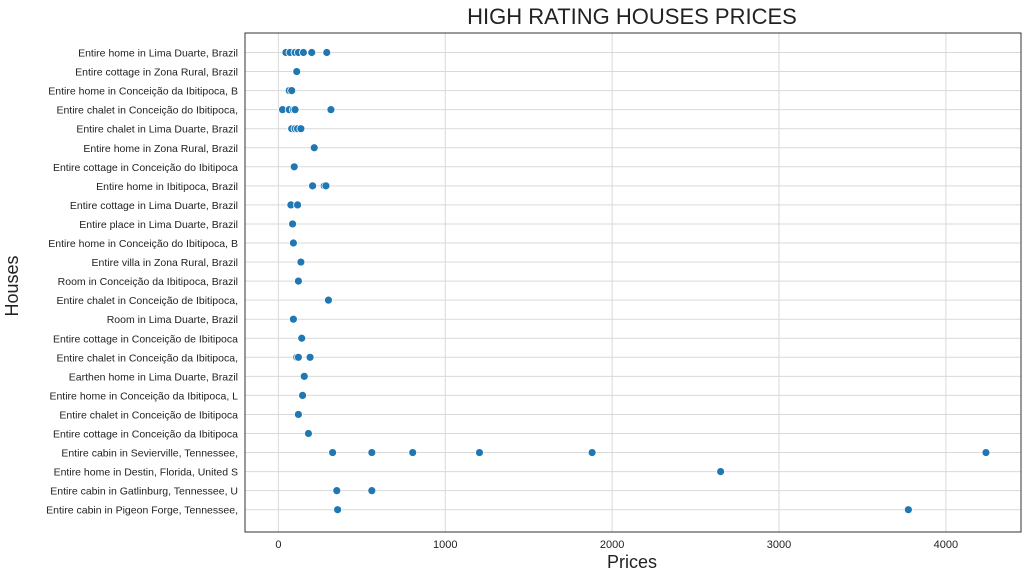 The image size is (1024, 573). I want to click on y-tick-label: Entire cabin in Gatlinburg, Tennessee, U, so click(144, 492).